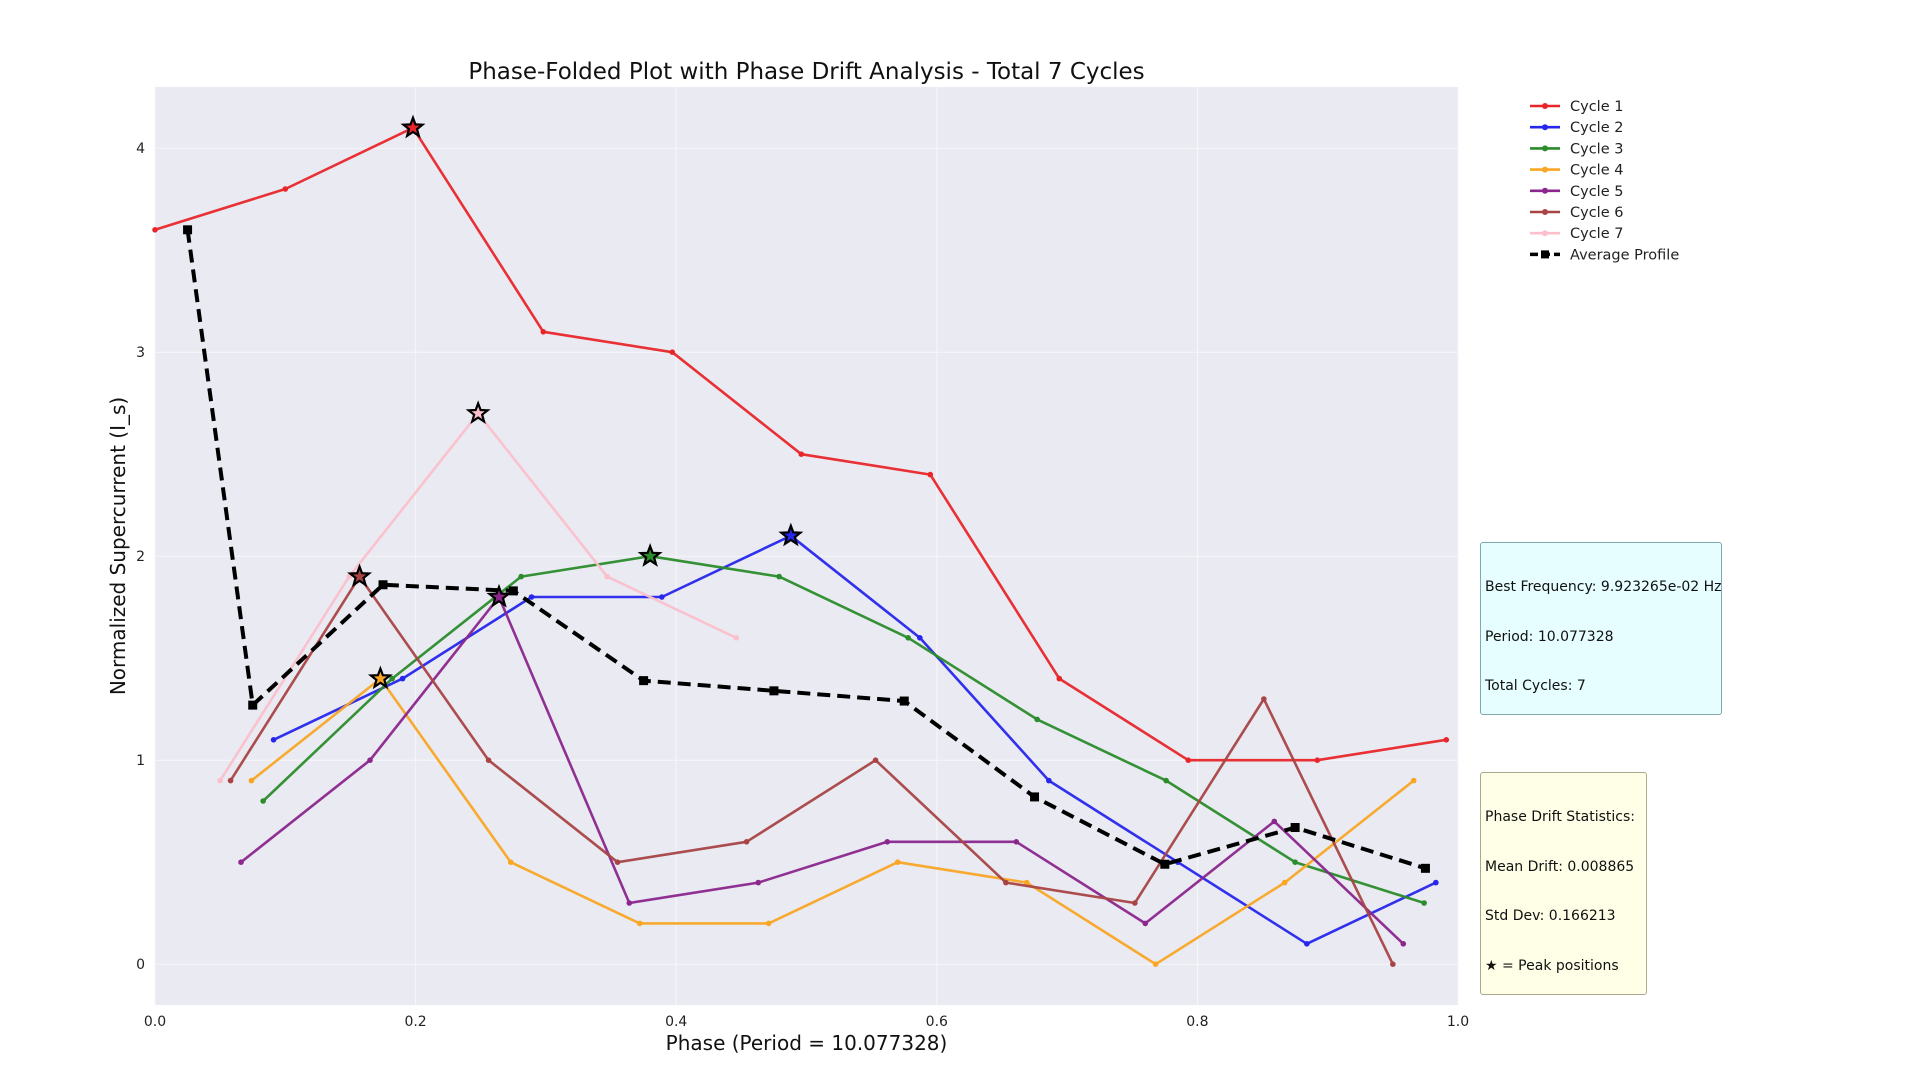 The width and height of the screenshot is (1920, 1080). Describe the element at coordinates (1596, 234) in the screenshot. I see `legend-label: Cycle 7` at that location.